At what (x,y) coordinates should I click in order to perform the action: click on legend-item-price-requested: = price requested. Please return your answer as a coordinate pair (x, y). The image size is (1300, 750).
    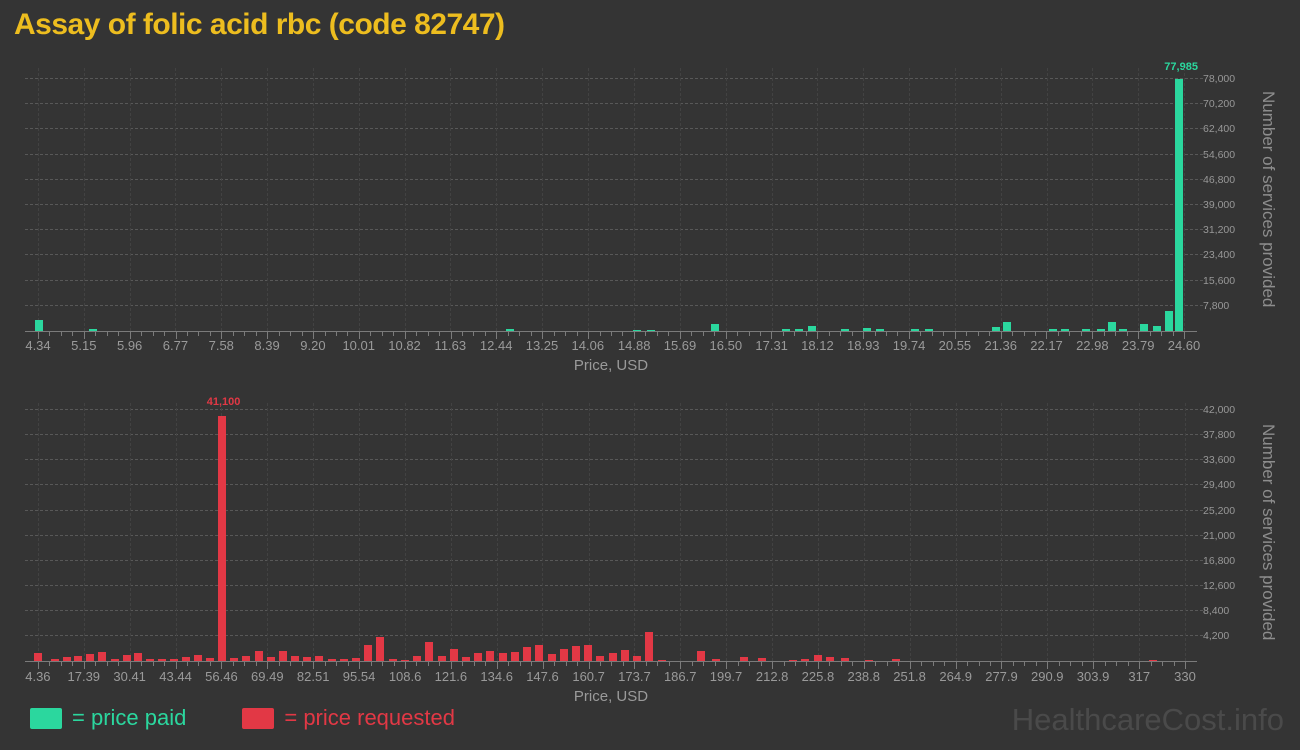
    Looking at the image, I should click on (348, 718).